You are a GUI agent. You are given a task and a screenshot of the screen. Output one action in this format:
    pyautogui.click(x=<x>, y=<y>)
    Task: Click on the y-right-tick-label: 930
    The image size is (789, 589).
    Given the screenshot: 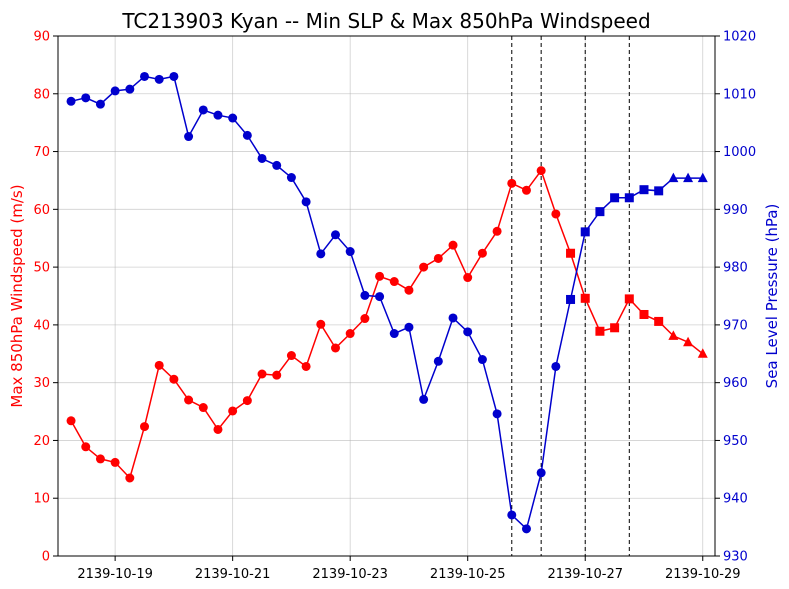 What is the action you would take?
    pyautogui.click(x=735, y=557)
    